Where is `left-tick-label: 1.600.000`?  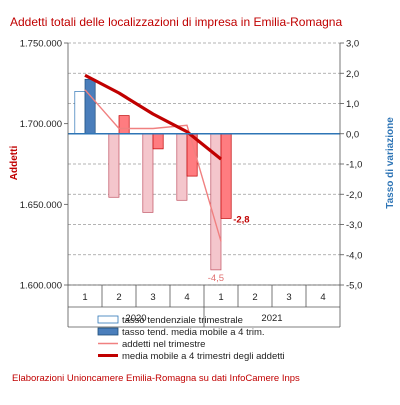
left-tick-label: 1.600.000 is located at coordinates (41, 286).